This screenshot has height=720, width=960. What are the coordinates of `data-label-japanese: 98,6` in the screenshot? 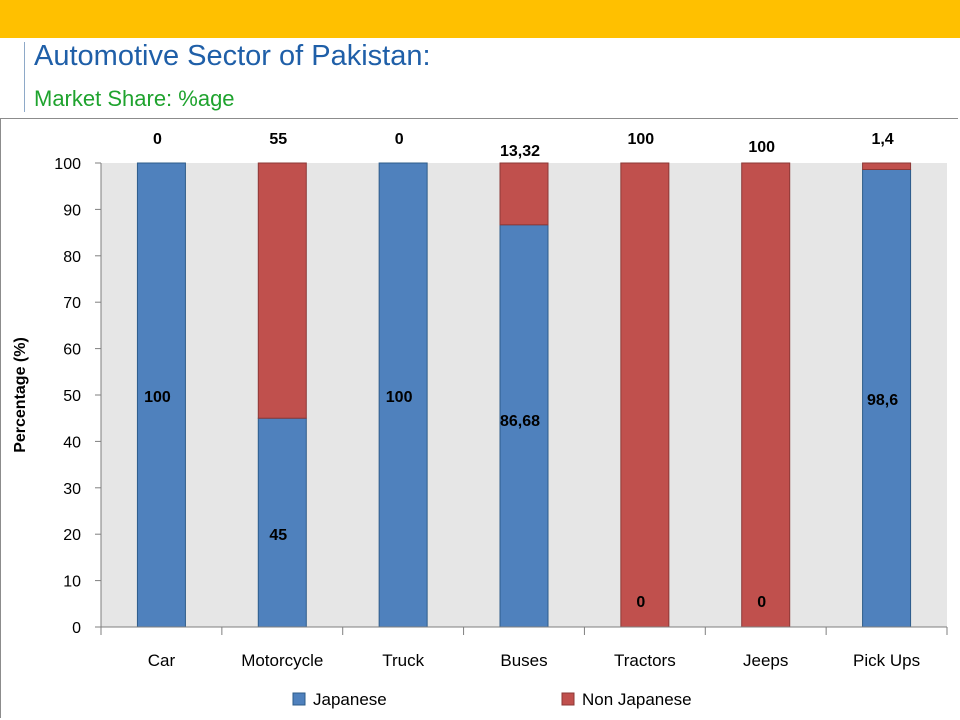 It's located at (882, 400).